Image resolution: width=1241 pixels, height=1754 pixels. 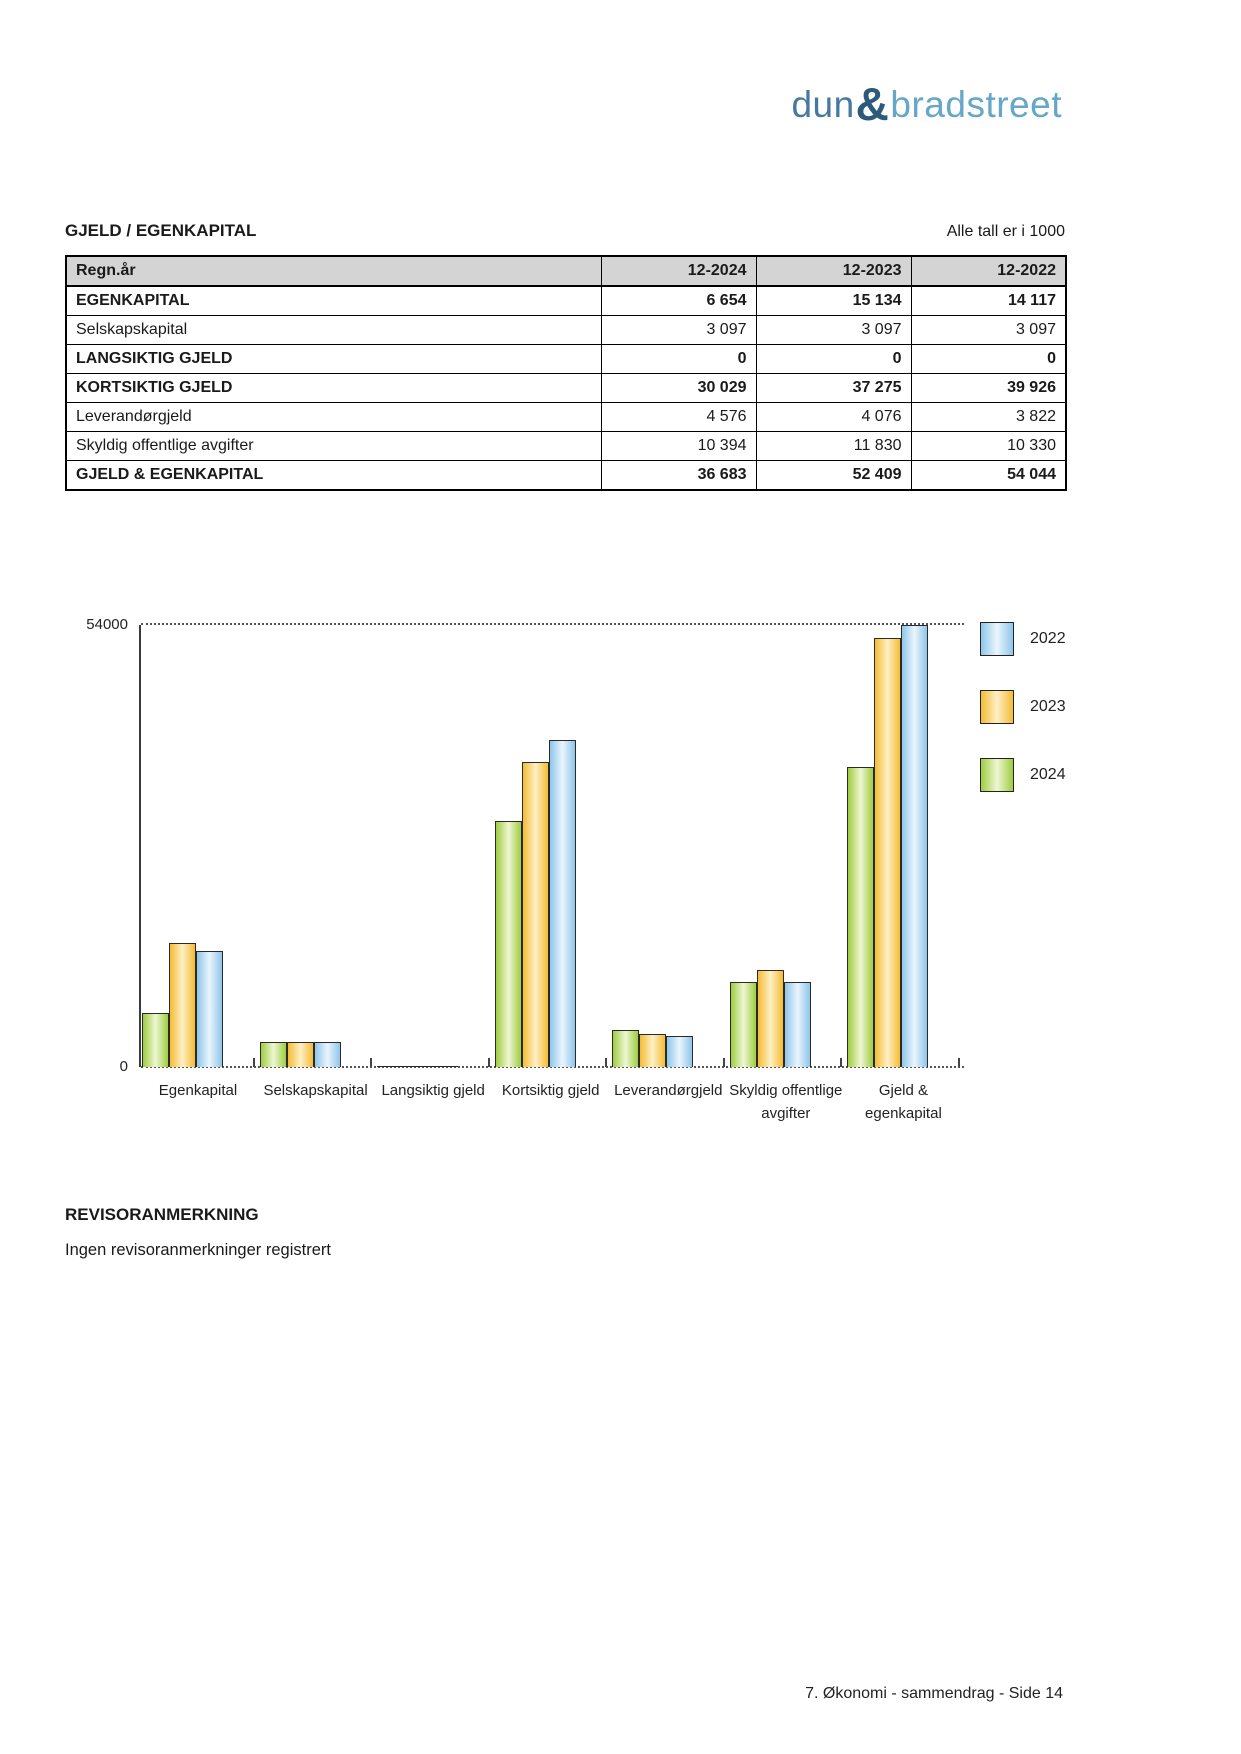 I want to click on legend-swatch-2024, so click(x=997, y=775).